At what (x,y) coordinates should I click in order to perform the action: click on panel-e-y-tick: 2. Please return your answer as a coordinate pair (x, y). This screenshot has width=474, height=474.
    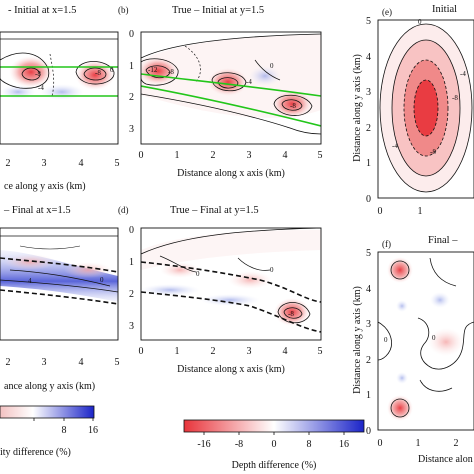
    Looking at the image, I should click on (368, 128).